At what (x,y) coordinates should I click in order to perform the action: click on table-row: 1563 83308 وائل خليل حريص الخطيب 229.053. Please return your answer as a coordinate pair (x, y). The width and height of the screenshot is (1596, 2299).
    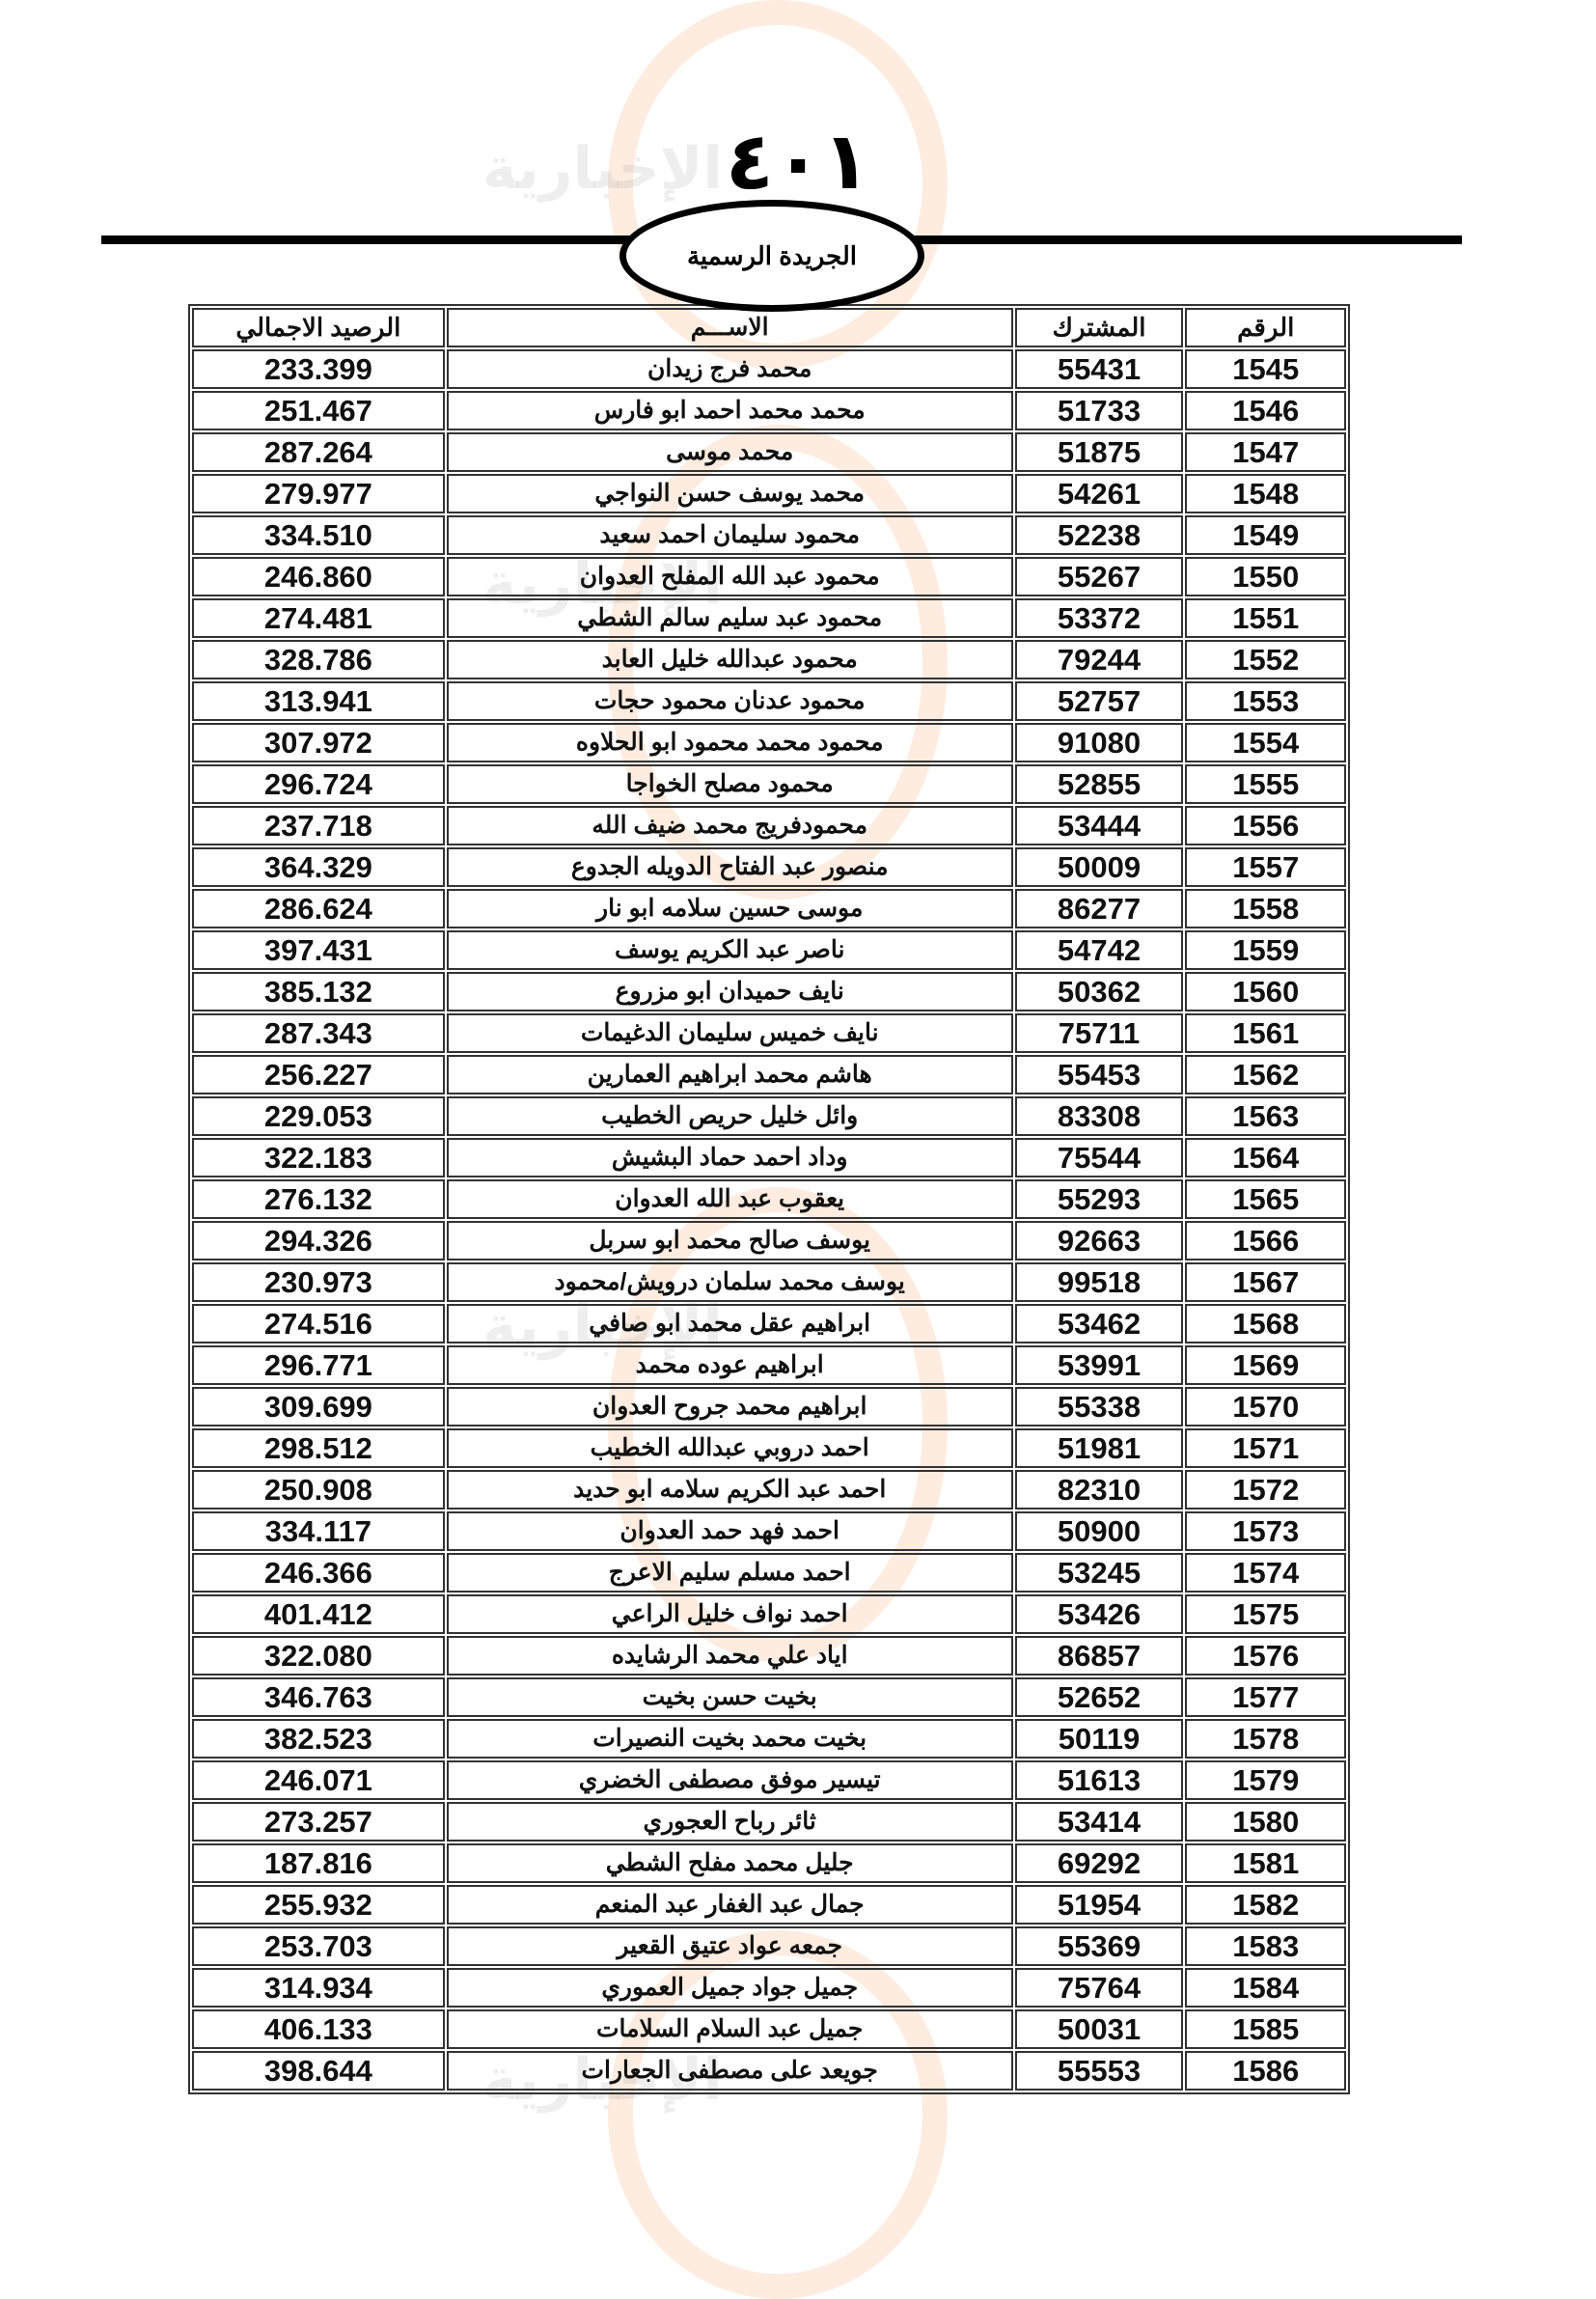
    Looking at the image, I should click on (769, 1116).